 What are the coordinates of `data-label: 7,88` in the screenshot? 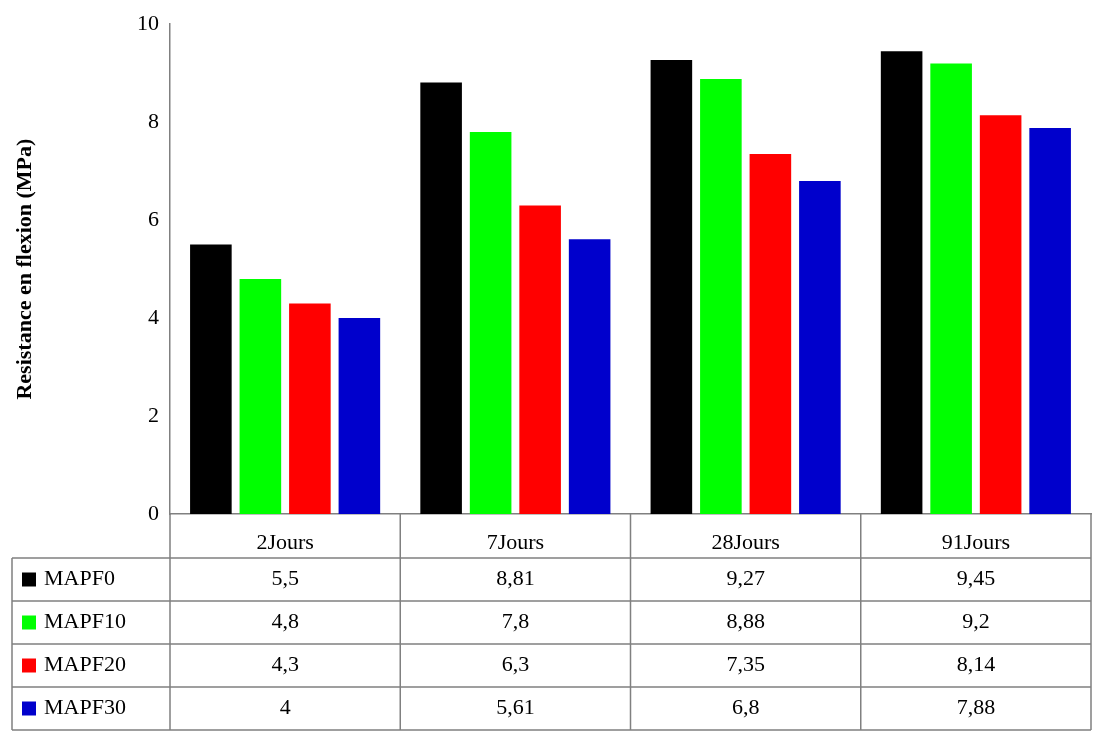 It's located at (976, 707).